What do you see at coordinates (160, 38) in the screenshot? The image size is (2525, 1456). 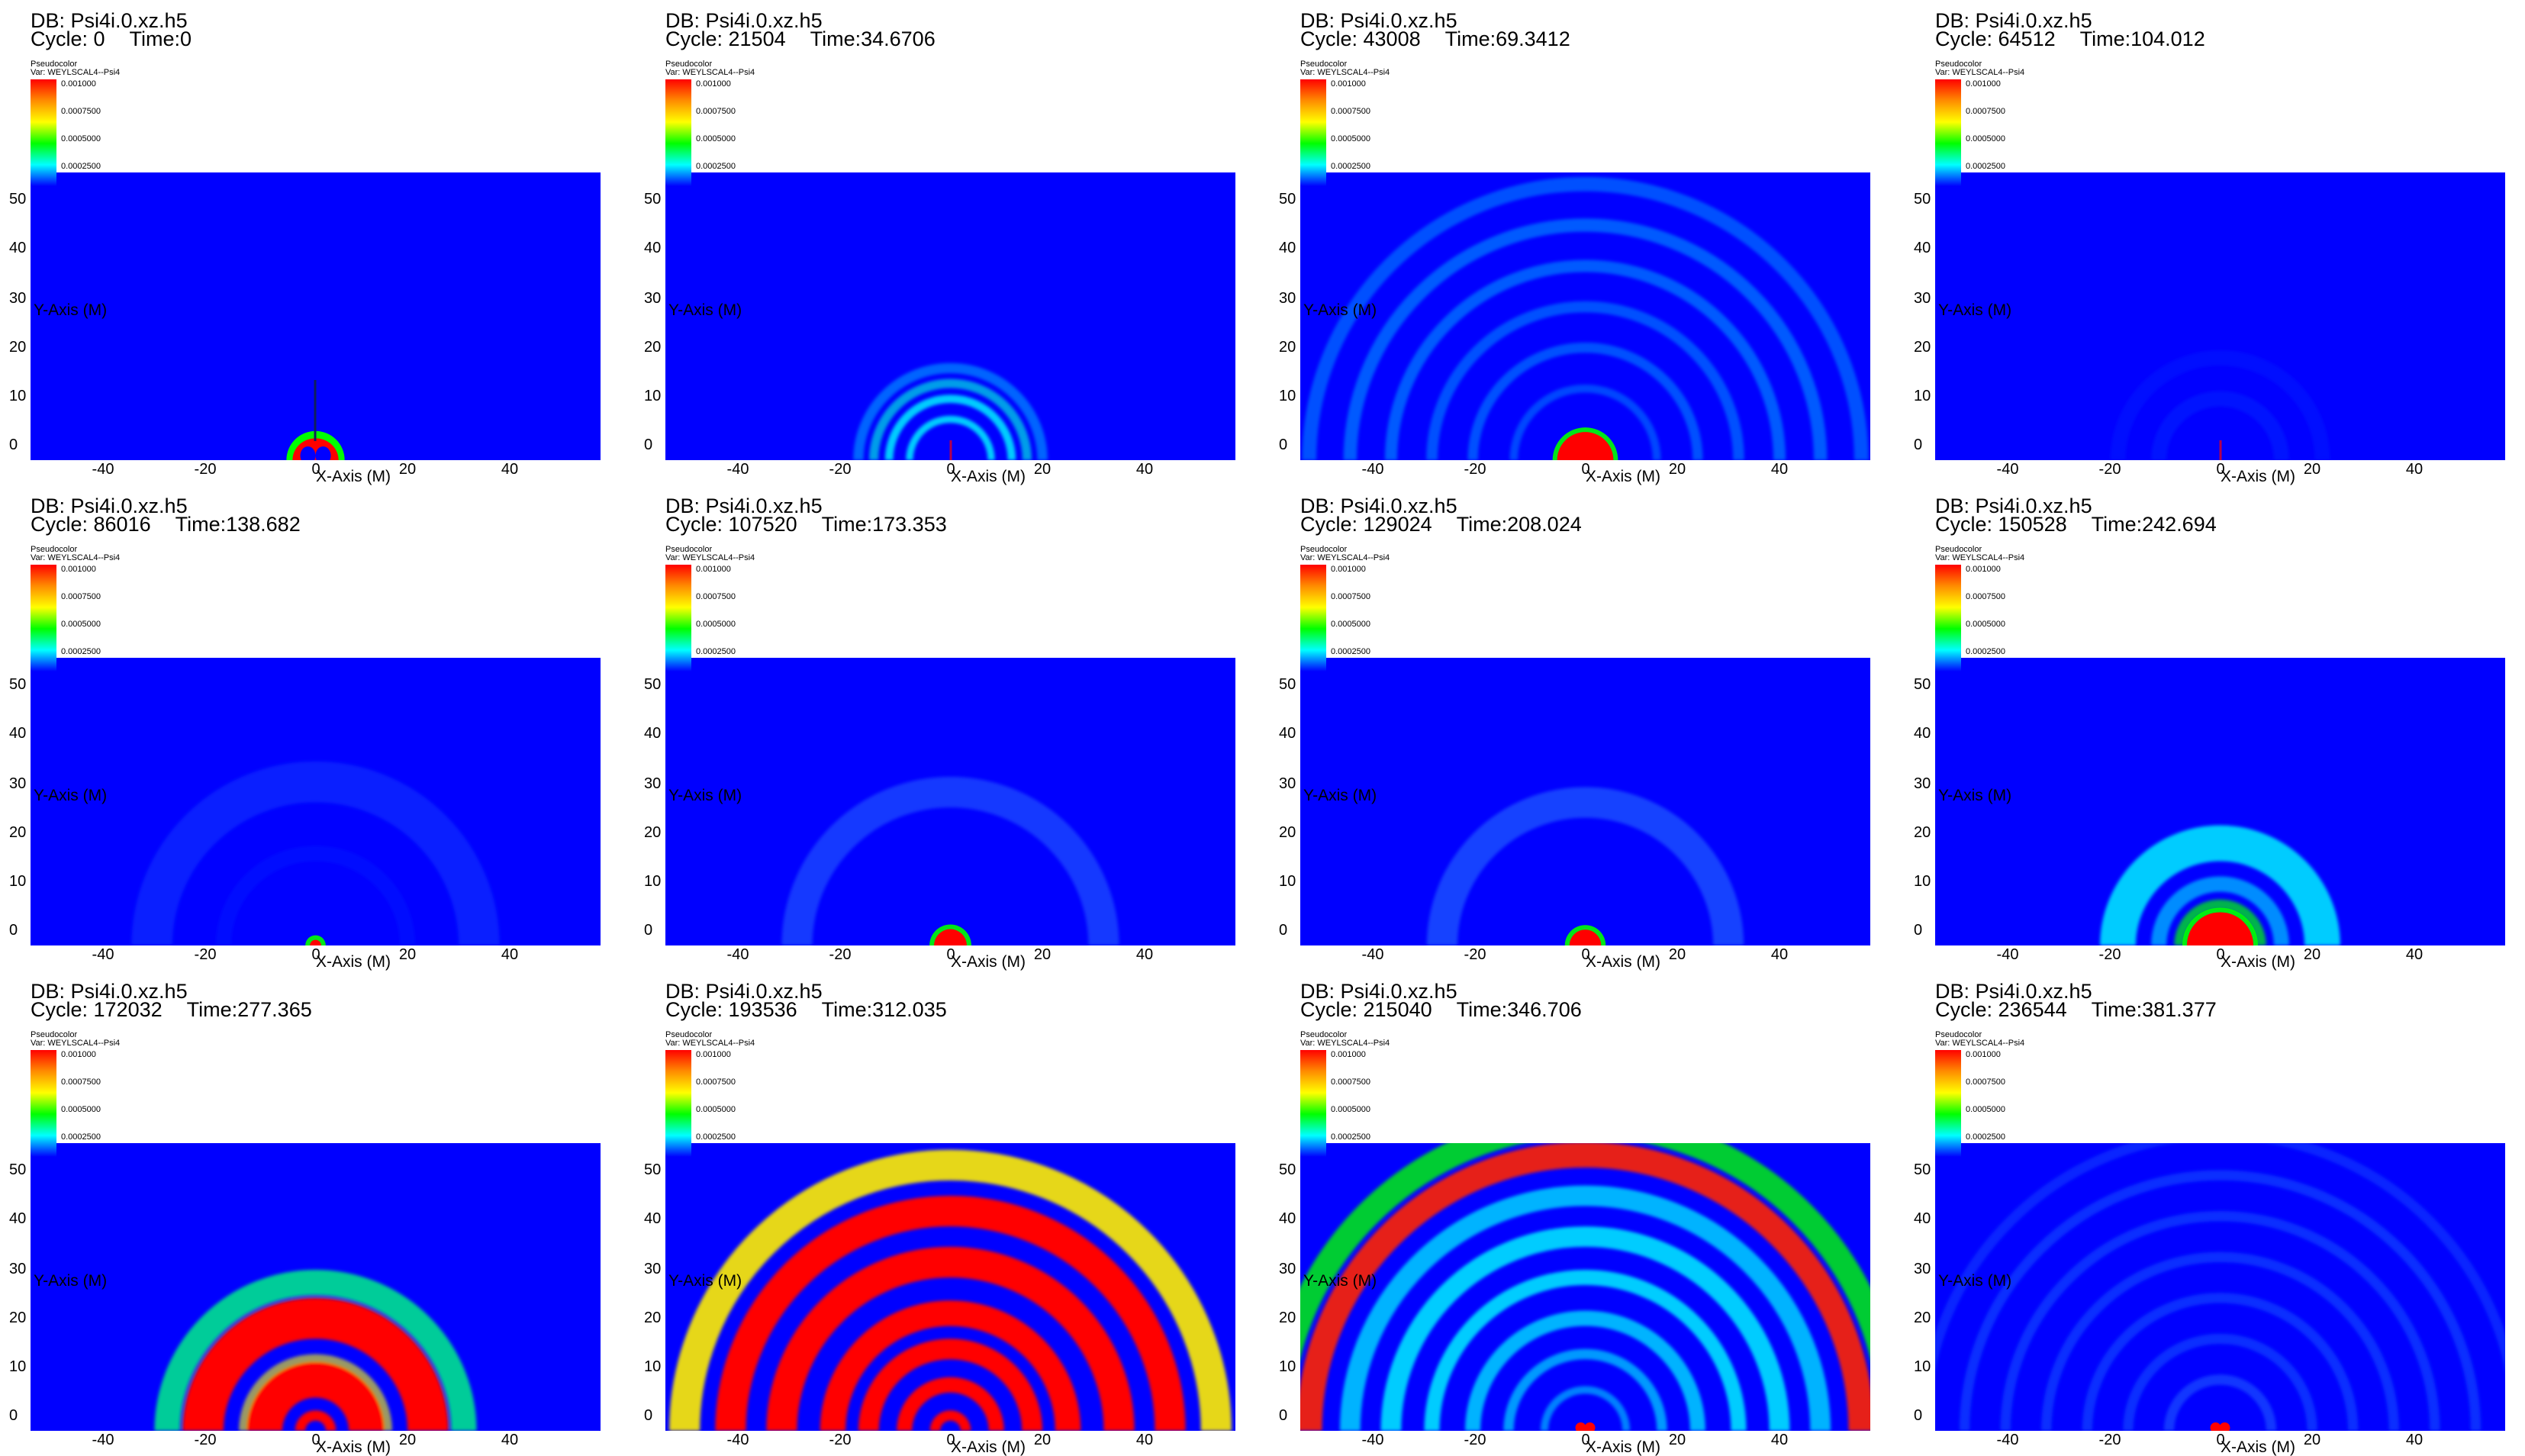 I see `time-label: Time:0` at bounding box center [160, 38].